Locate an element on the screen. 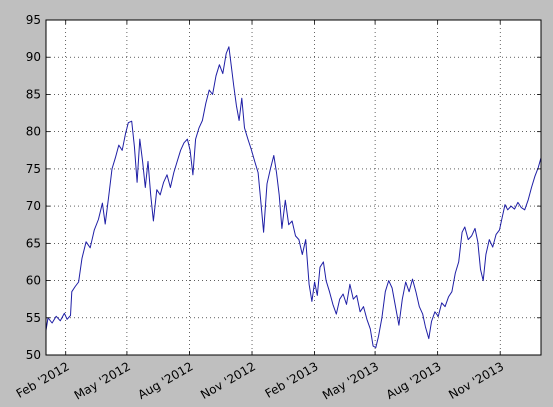 This screenshot has width=553, height=407. y-axis-labels: 50 55 60 65 70 75 80 85 90 95 is located at coordinates (33, 187).